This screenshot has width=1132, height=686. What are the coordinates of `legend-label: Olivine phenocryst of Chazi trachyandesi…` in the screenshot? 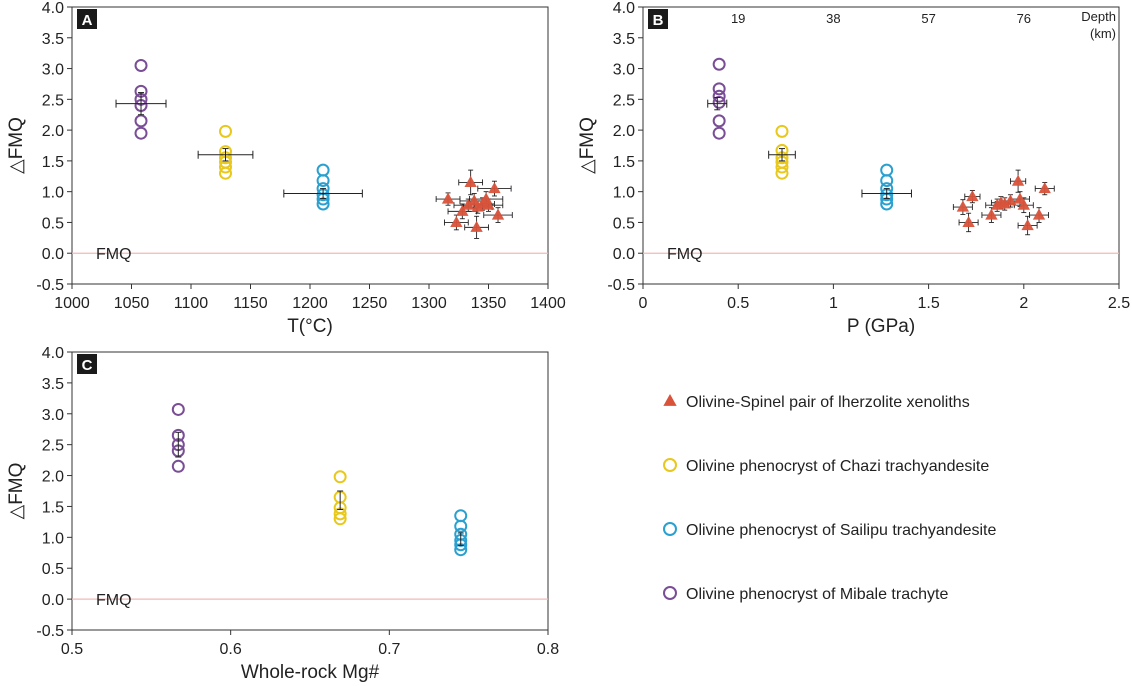 It's located at (837, 466).